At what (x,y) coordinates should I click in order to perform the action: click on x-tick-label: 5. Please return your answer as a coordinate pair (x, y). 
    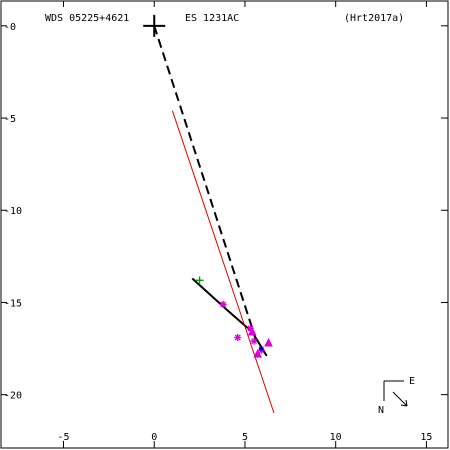
    Looking at the image, I should click on (245, 437).